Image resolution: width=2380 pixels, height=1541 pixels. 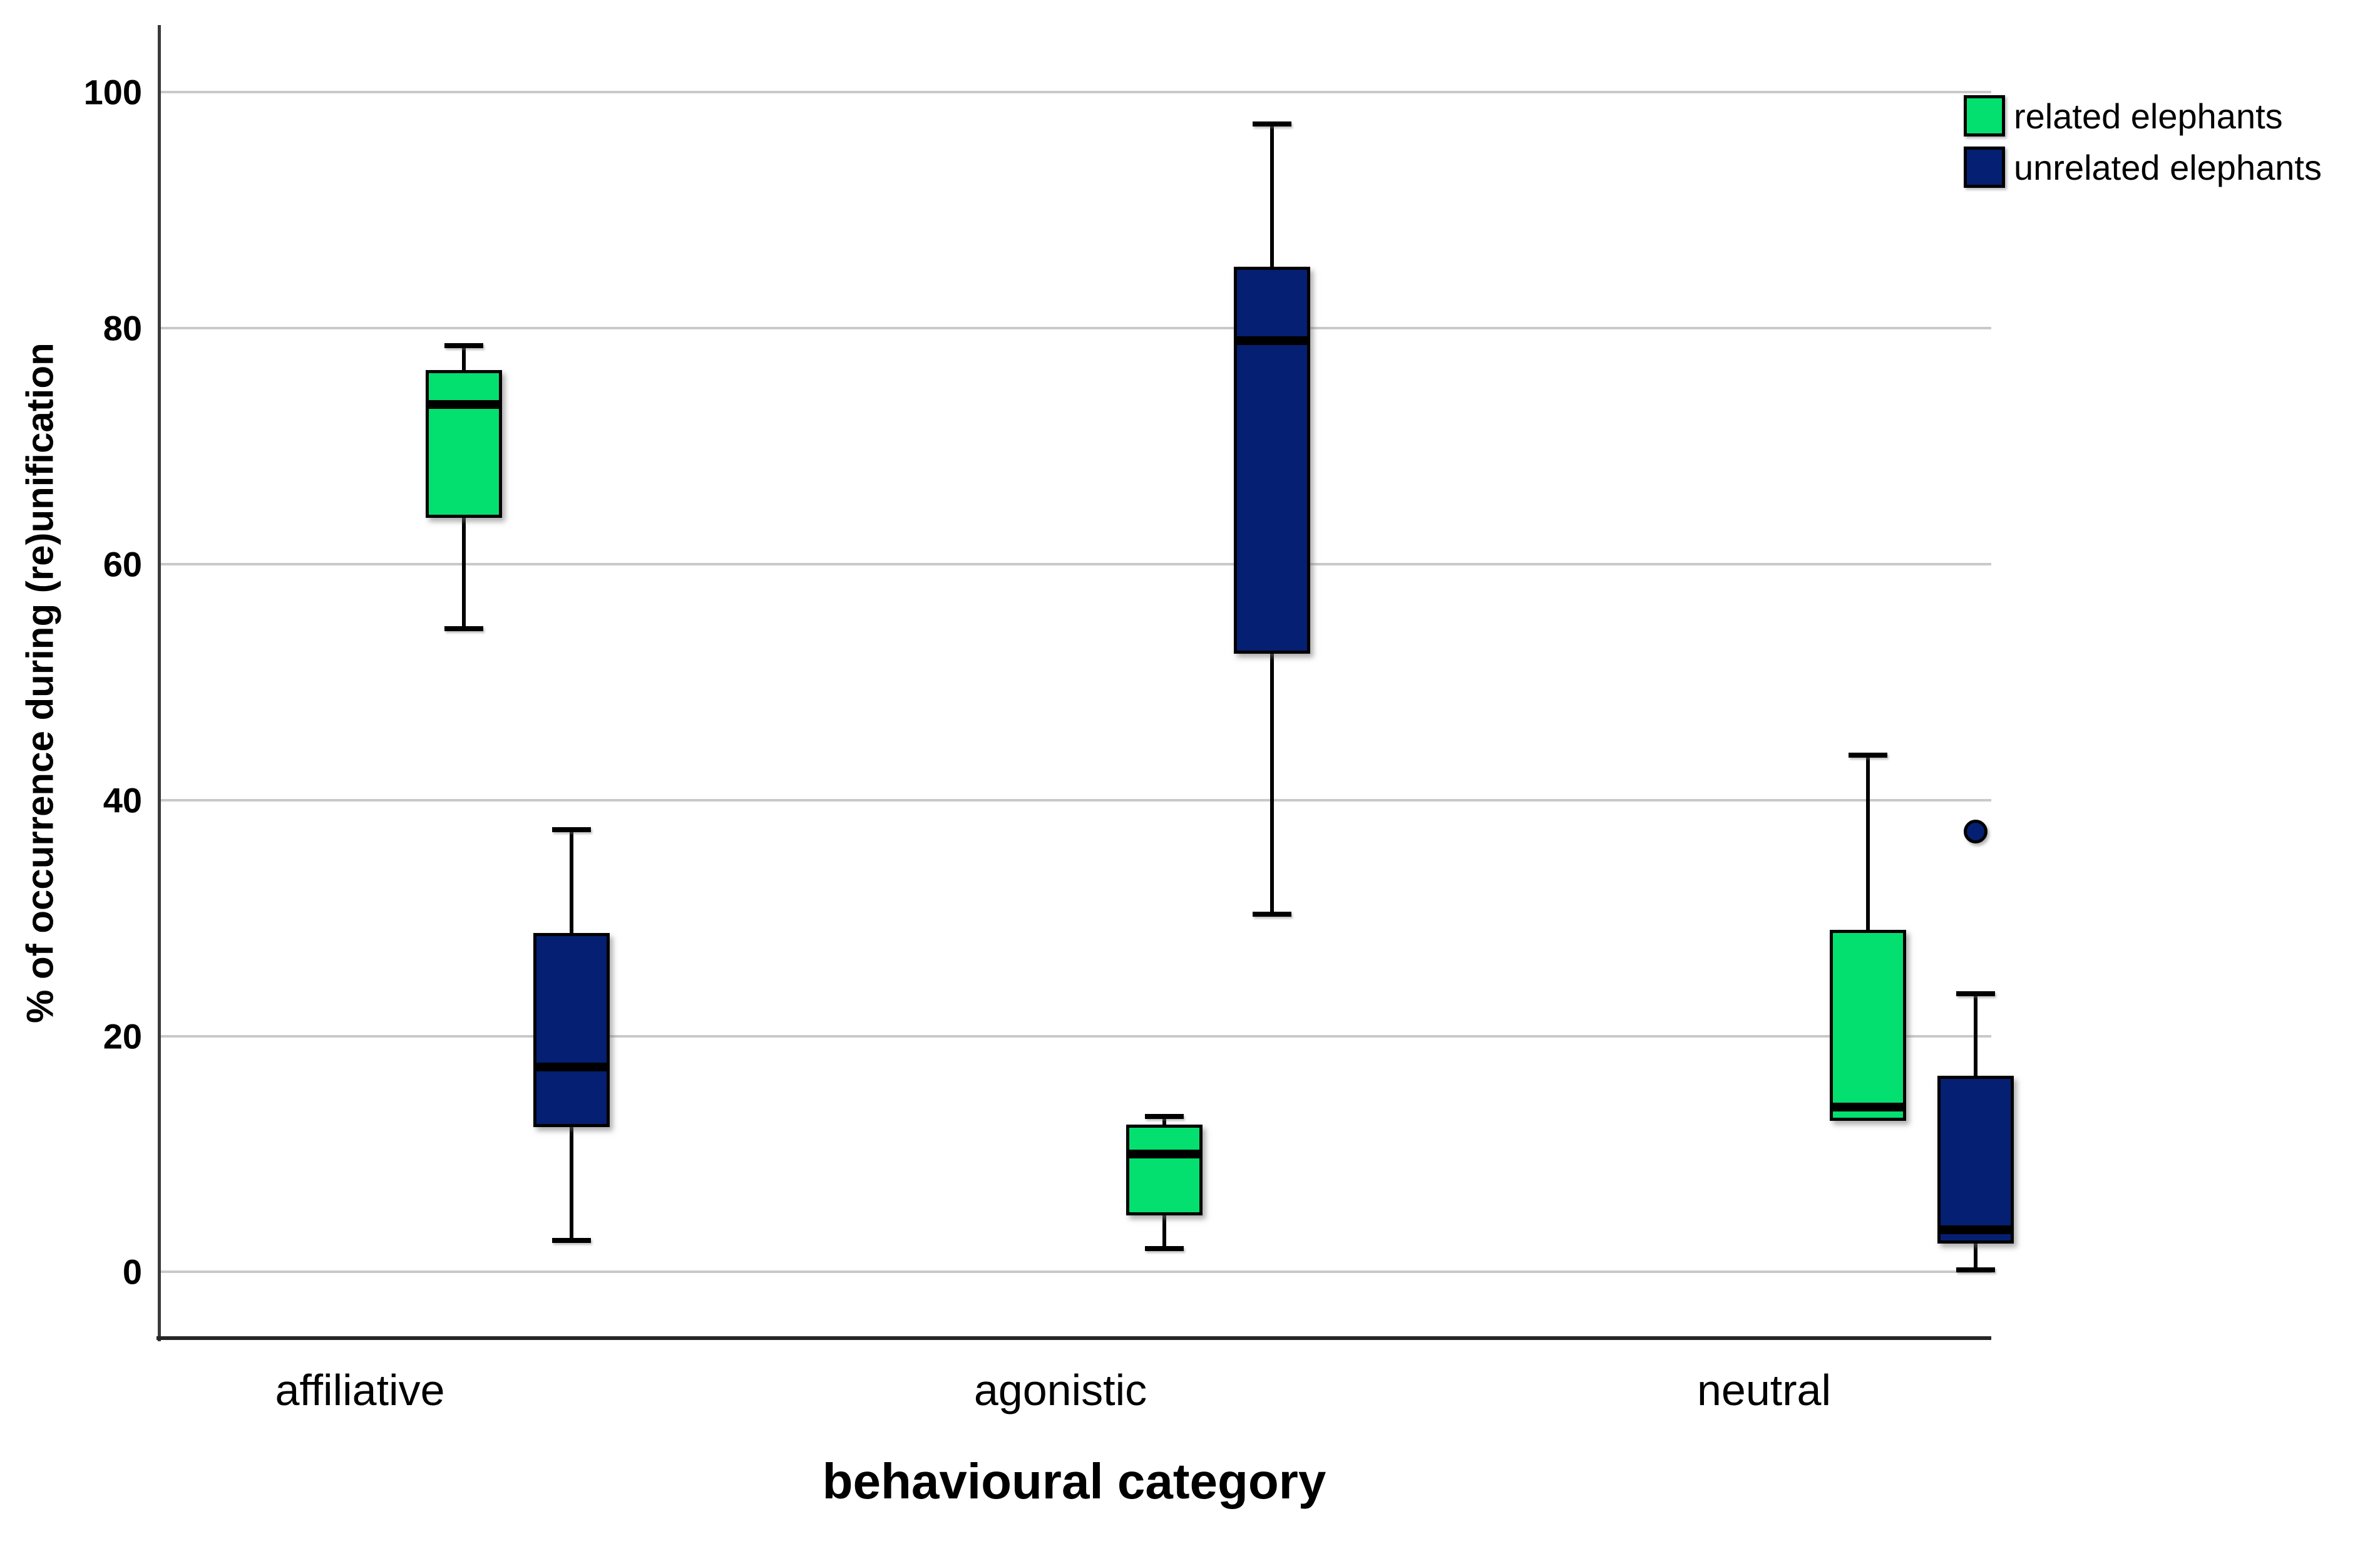 I want to click on legend-item-related: related elephants, so click(x=2143, y=116).